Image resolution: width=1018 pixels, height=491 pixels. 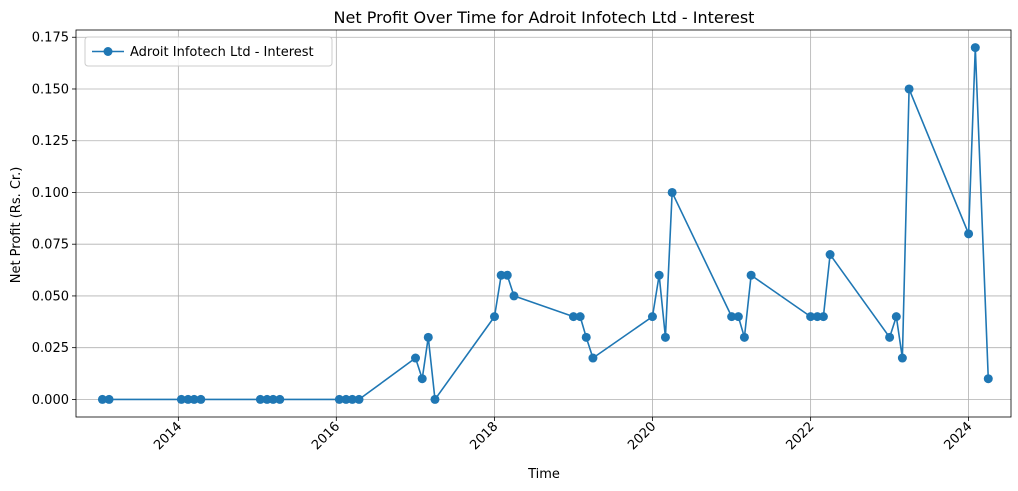 I want to click on y-tick-label: 0.100, so click(x=50, y=193).